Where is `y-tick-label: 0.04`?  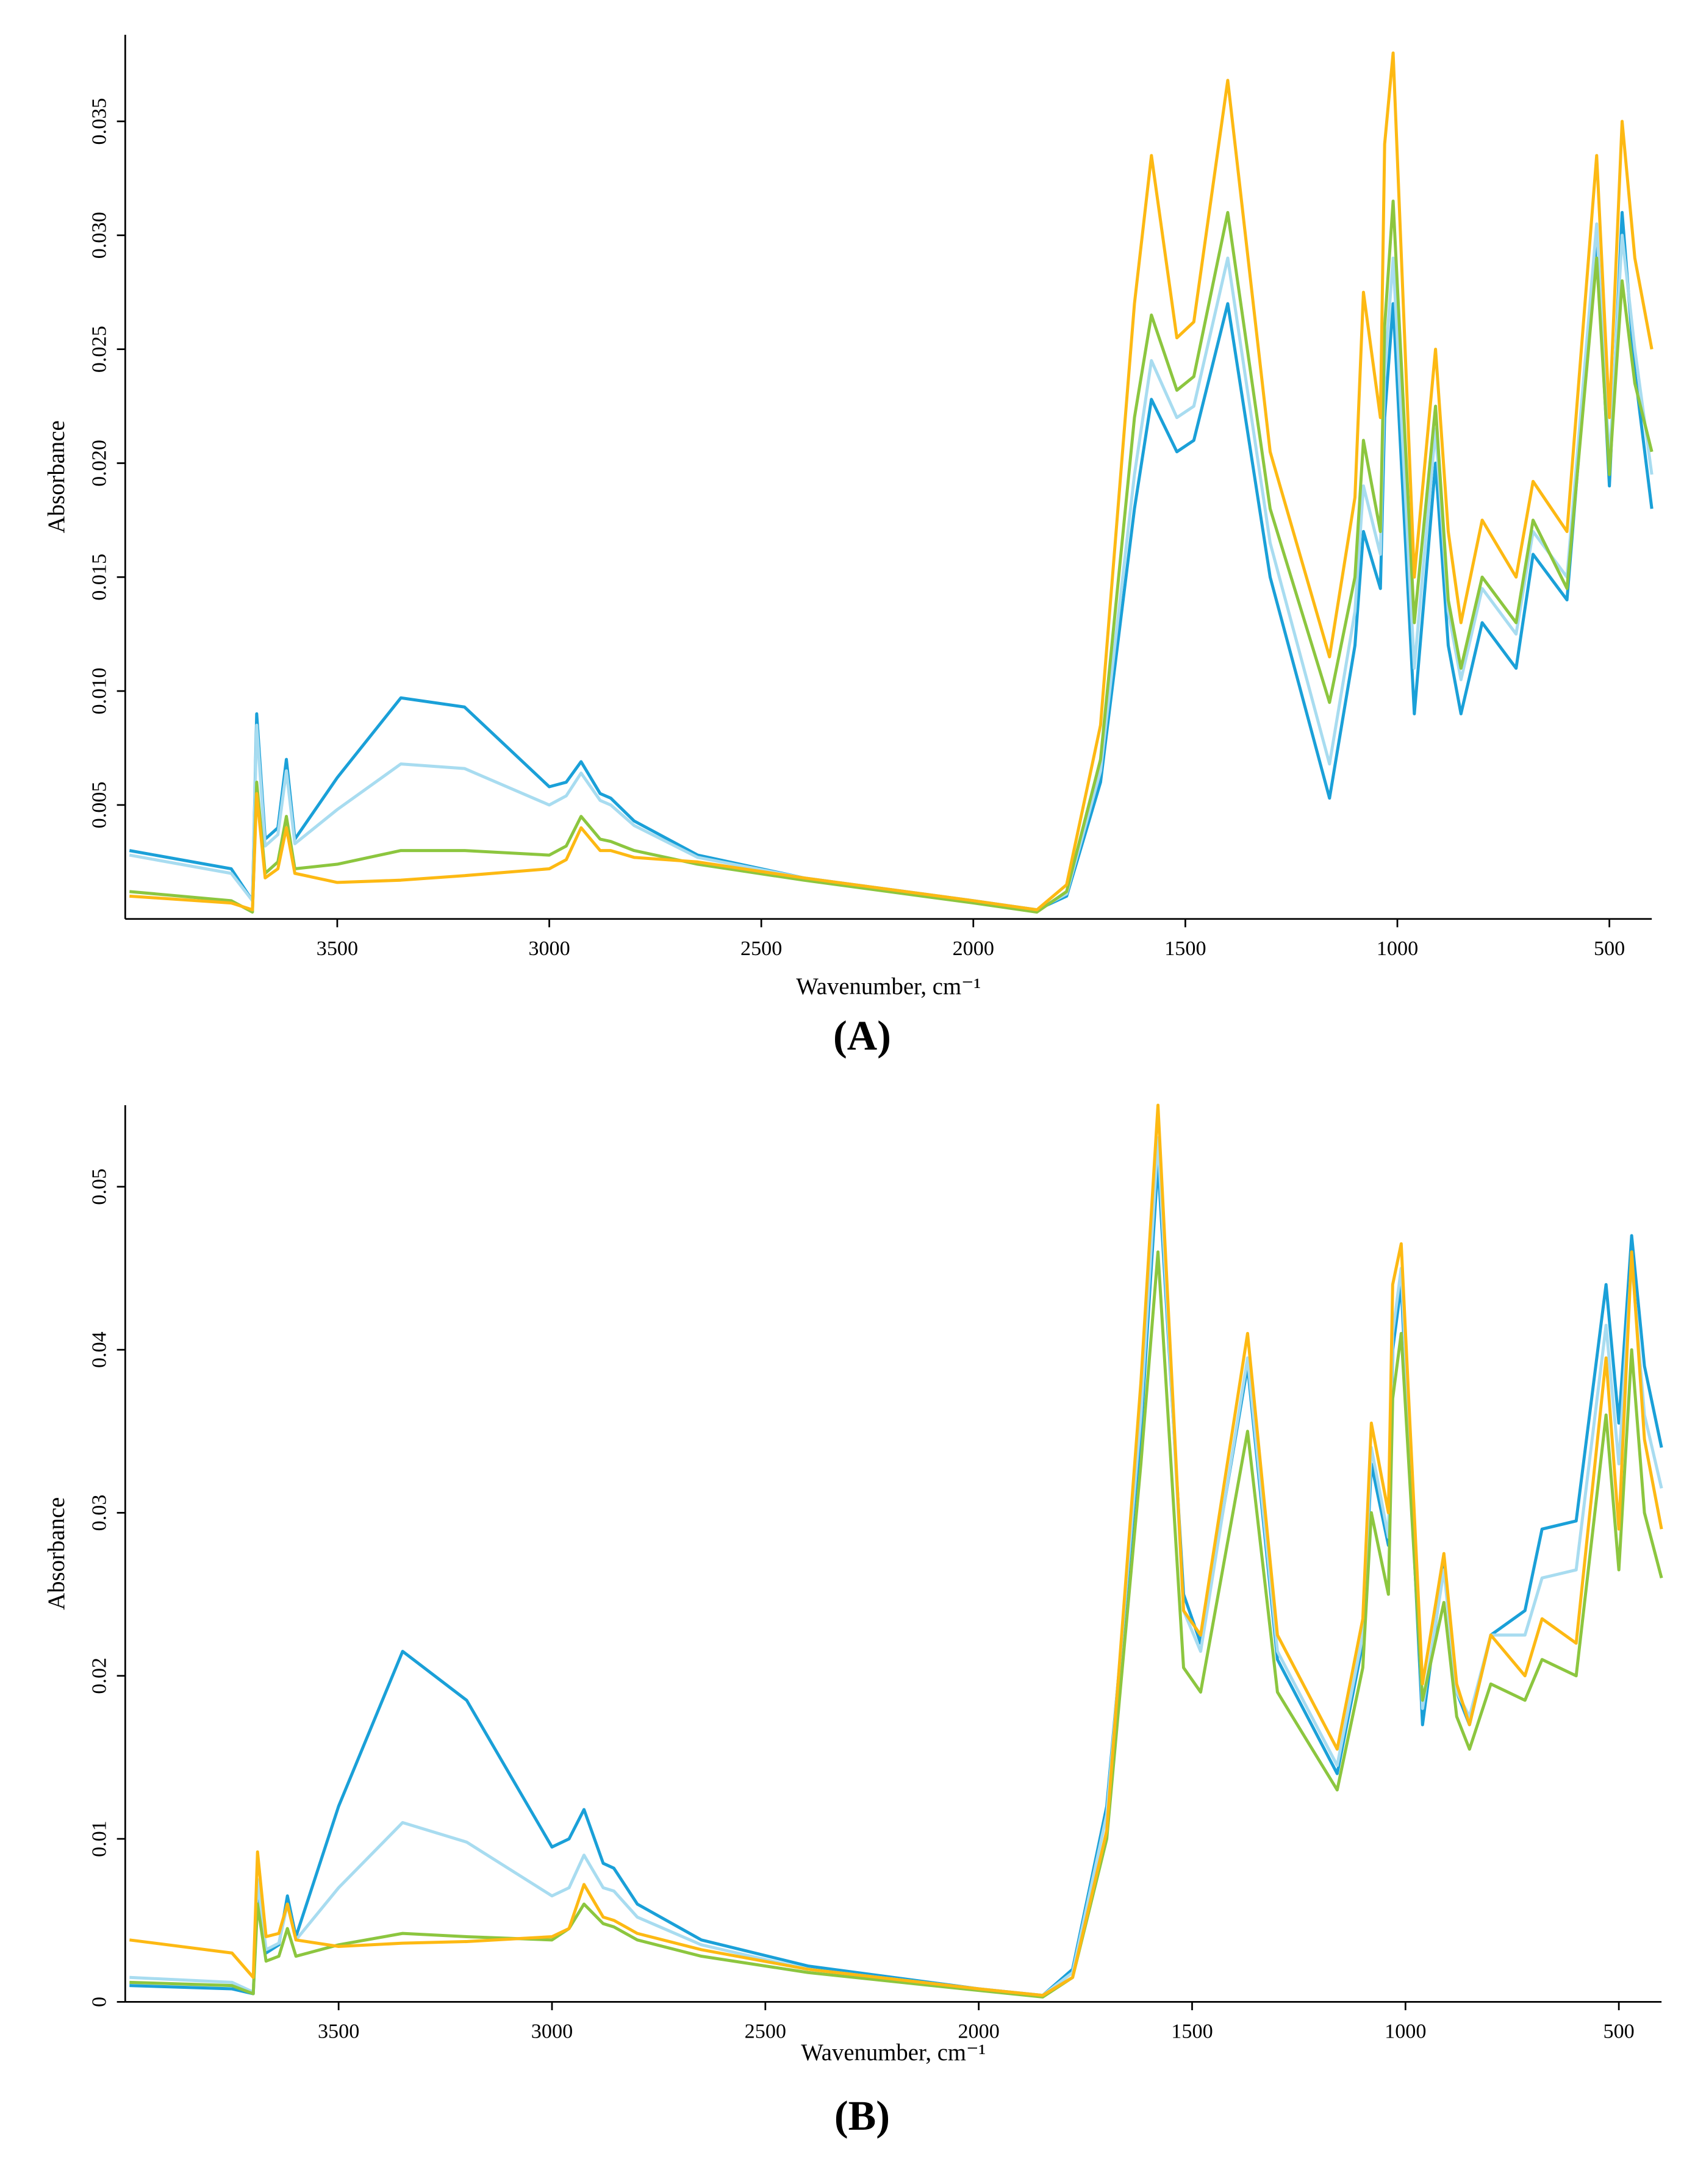
y-tick-label: 0.04 is located at coordinates (99, 1349).